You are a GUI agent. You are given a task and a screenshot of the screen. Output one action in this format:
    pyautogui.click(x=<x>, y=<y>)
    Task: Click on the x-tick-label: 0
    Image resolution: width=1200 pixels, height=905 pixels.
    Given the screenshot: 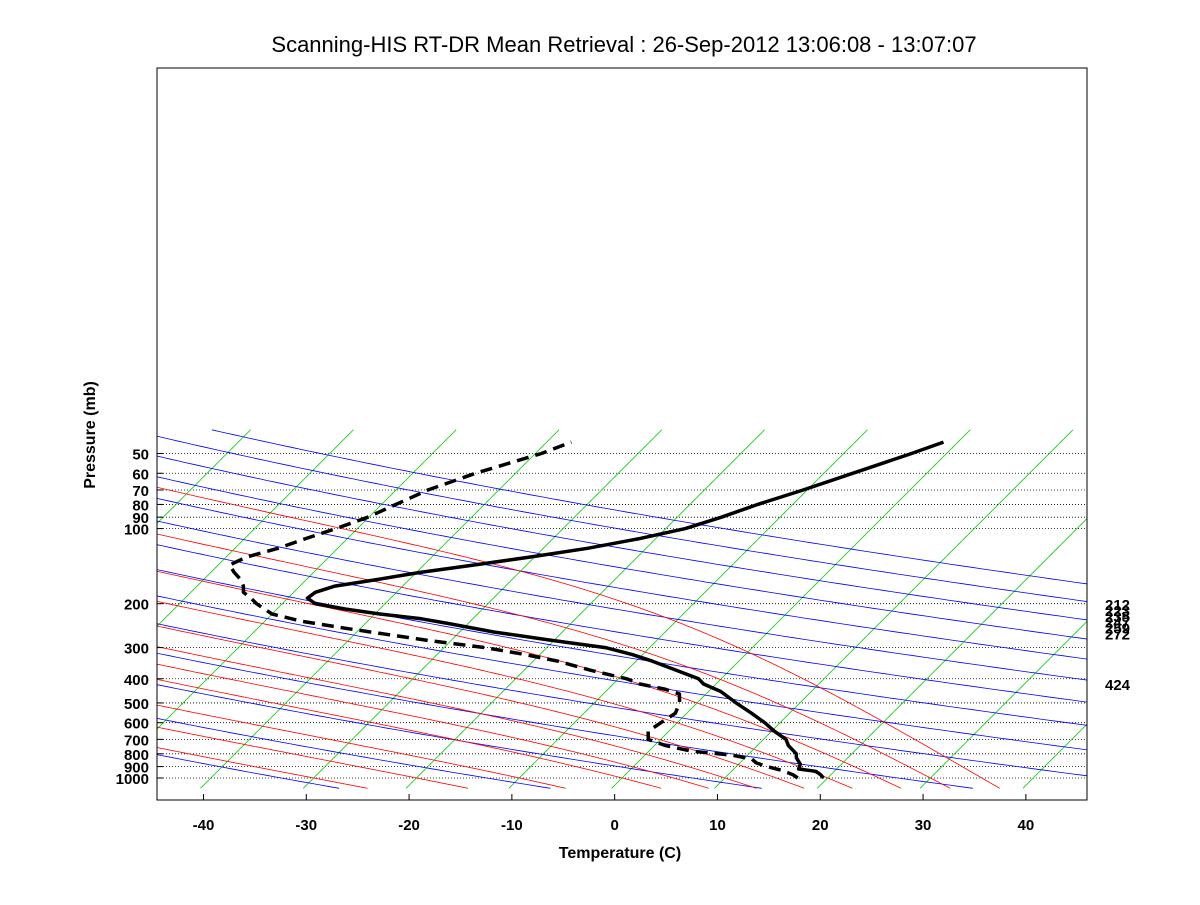 What is the action you would take?
    pyautogui.click(x=614, y=825)
    